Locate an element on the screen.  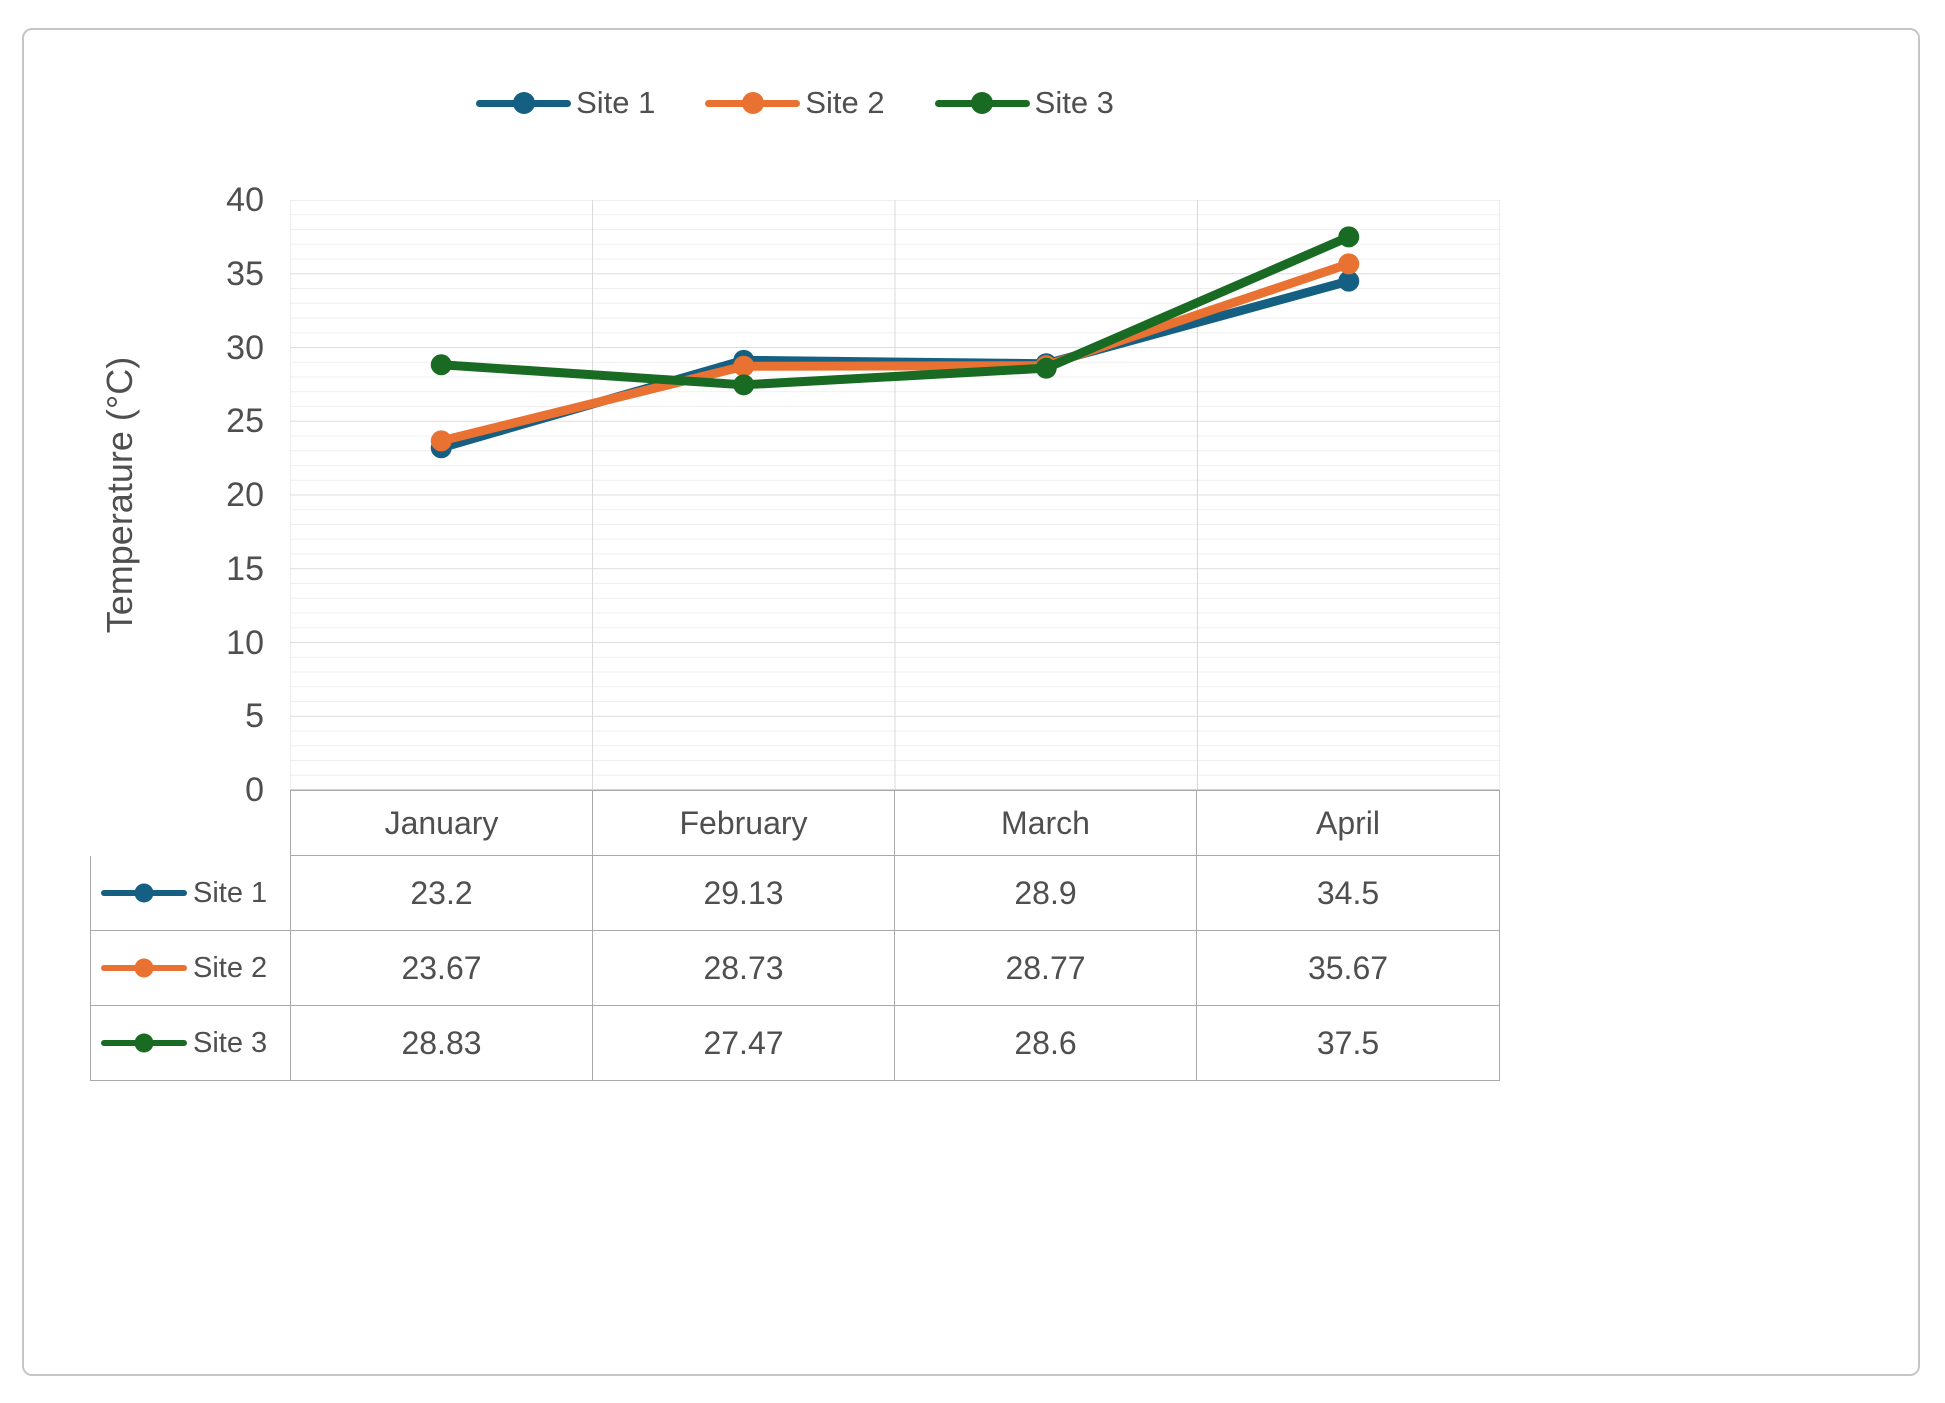
y-axis-tick-label: 0 is located at coordinates (254, 790).